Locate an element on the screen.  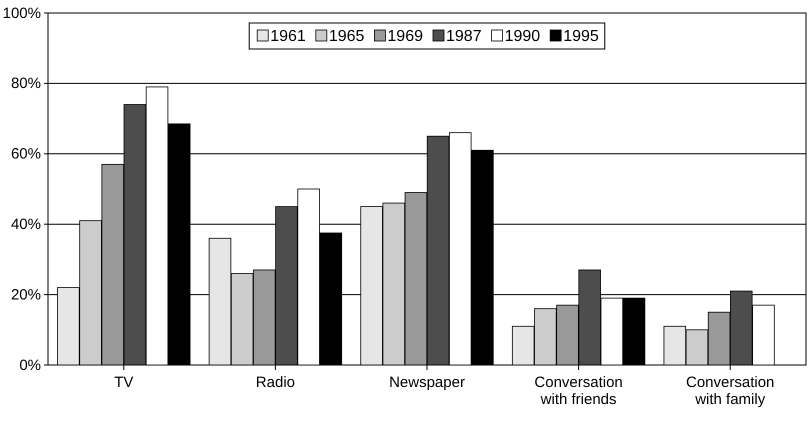
x-tick-label: Newspaper is located at coordinates (427, 382).